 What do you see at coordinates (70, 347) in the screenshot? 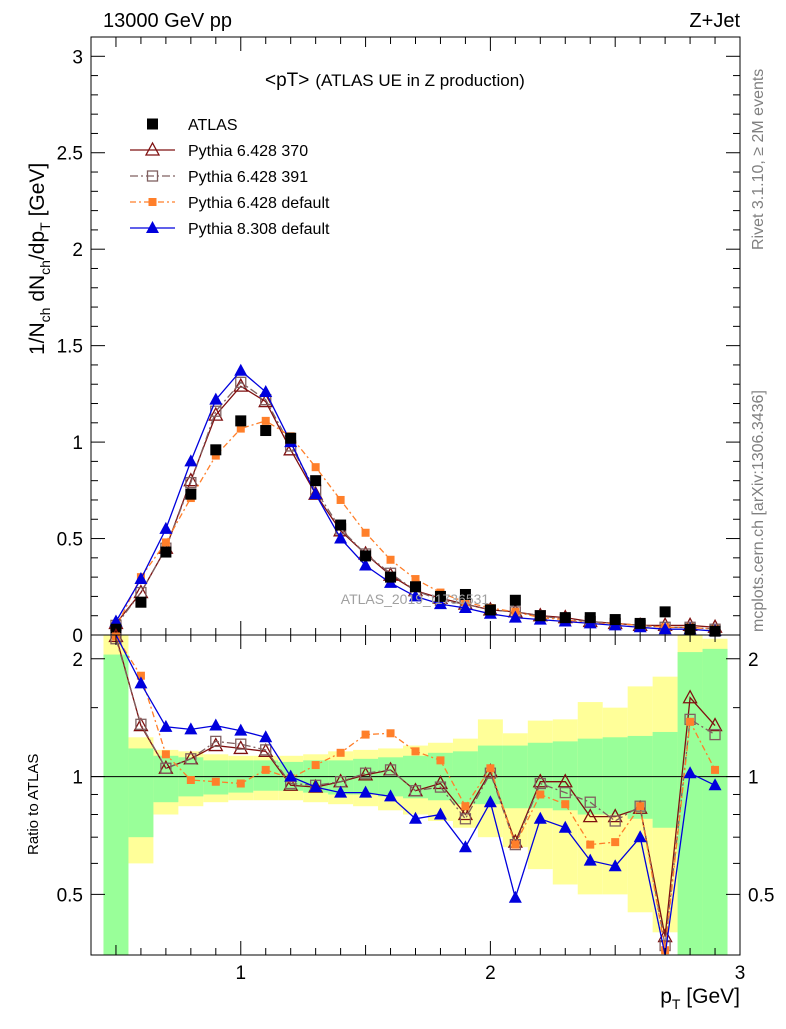
I see `main-ytick-label: 1.5` at bounding box center [70, 347].